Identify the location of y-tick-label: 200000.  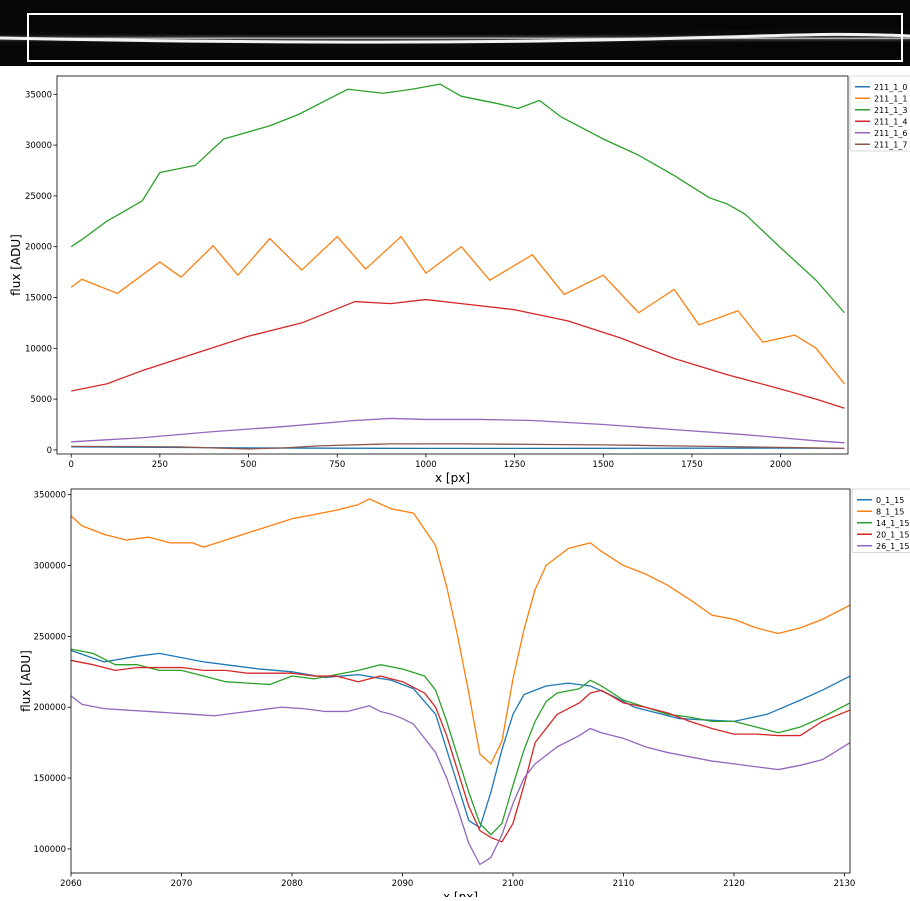
(50, 708).